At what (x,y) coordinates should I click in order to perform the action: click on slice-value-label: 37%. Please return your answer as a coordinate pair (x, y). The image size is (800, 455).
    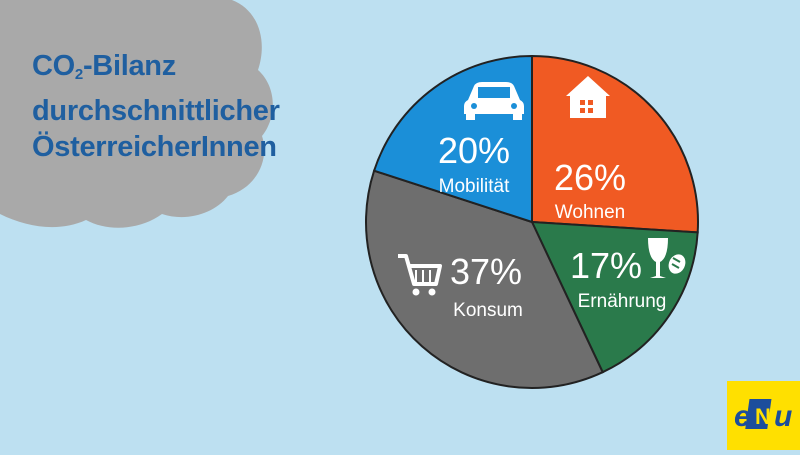
    Looking at the image, I should click on (486, 271).